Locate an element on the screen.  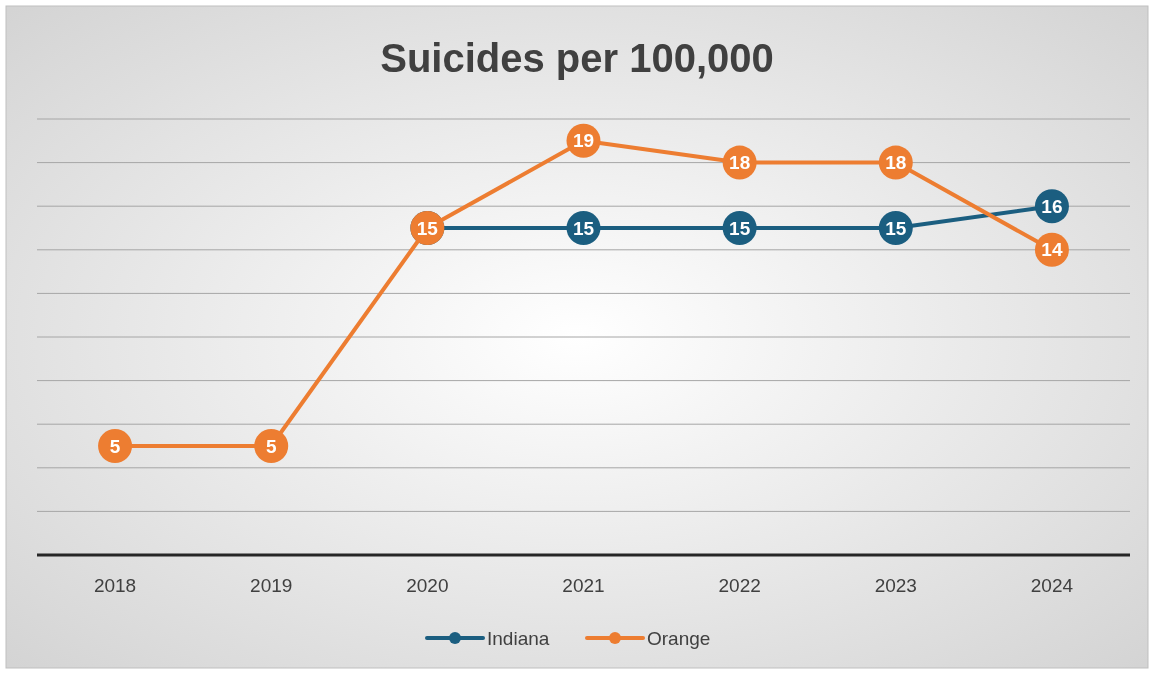
x-tick-label: 2022 is located at coordinates (739, 585).